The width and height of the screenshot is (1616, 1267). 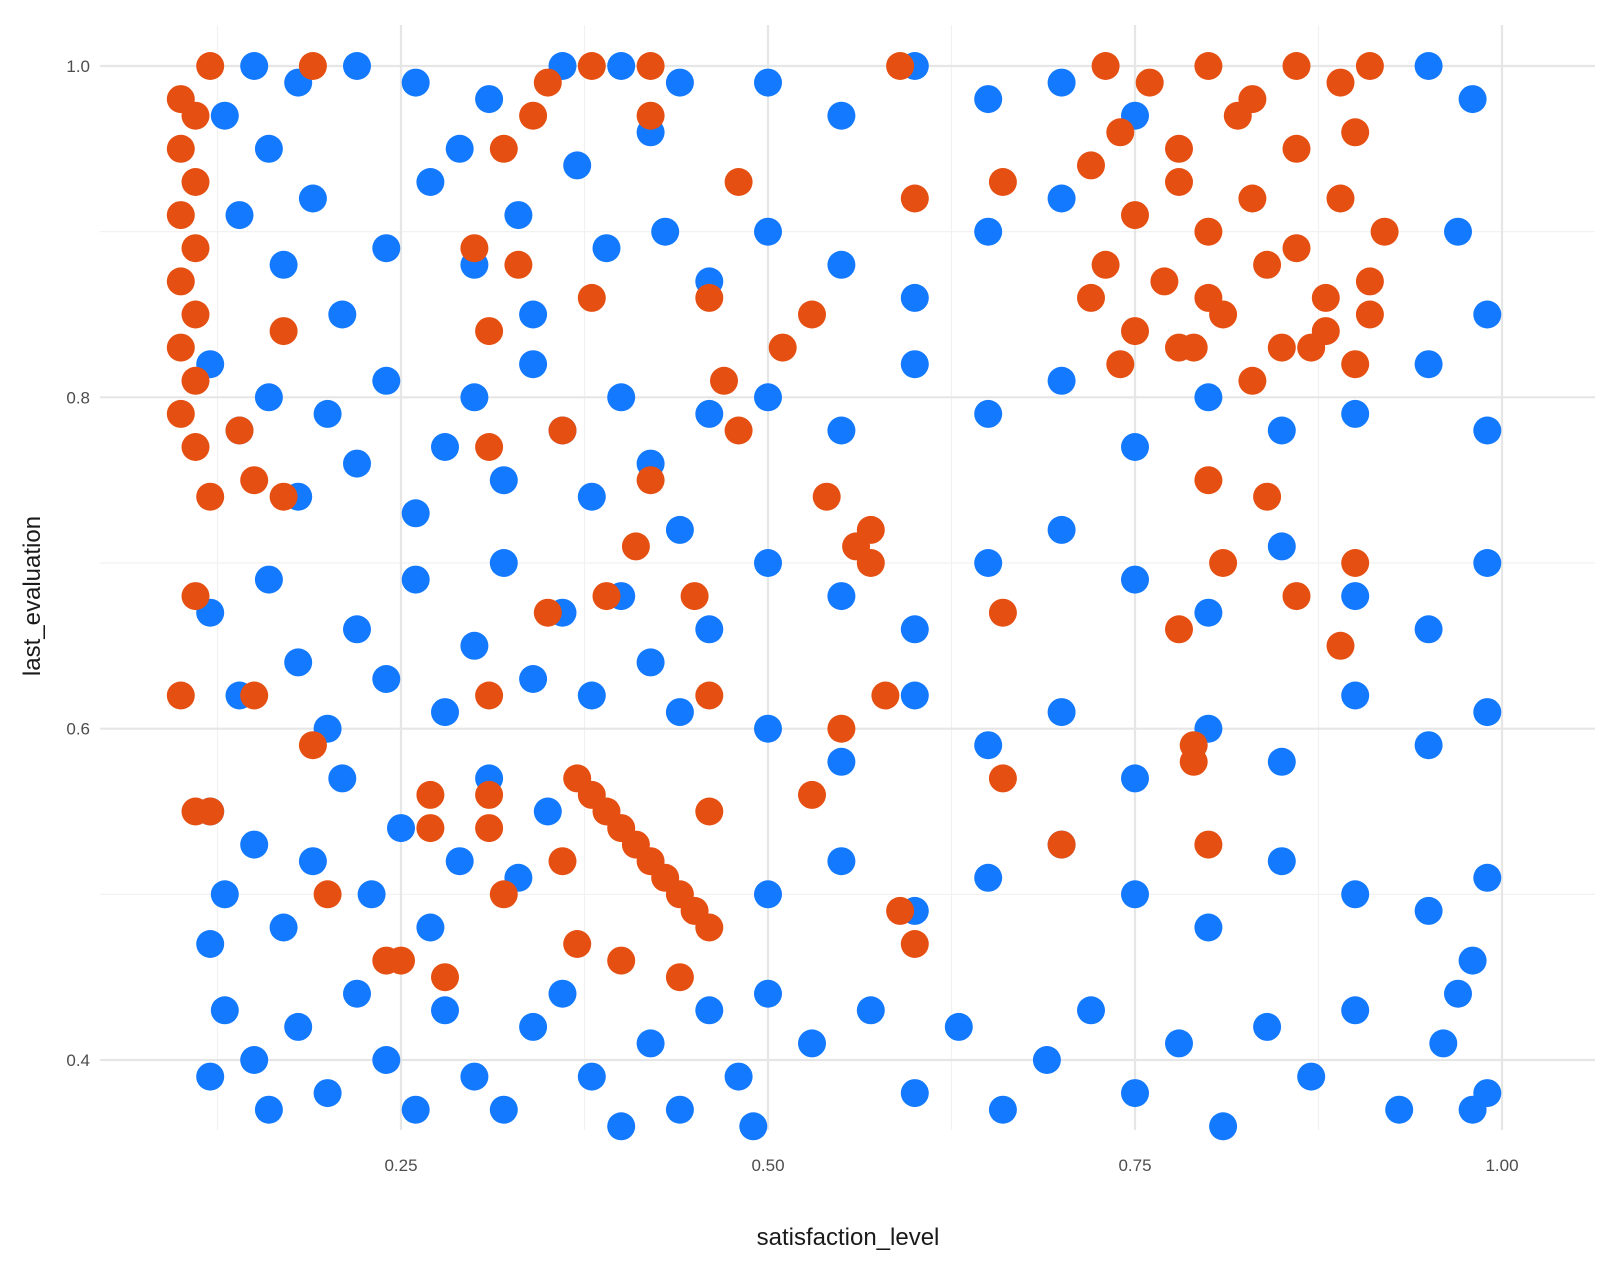 What do you see at coordinates (1501, 1165) in the screenshot?
I see `x-tick-label: 1.00` at bounding box center [1501, 1165].